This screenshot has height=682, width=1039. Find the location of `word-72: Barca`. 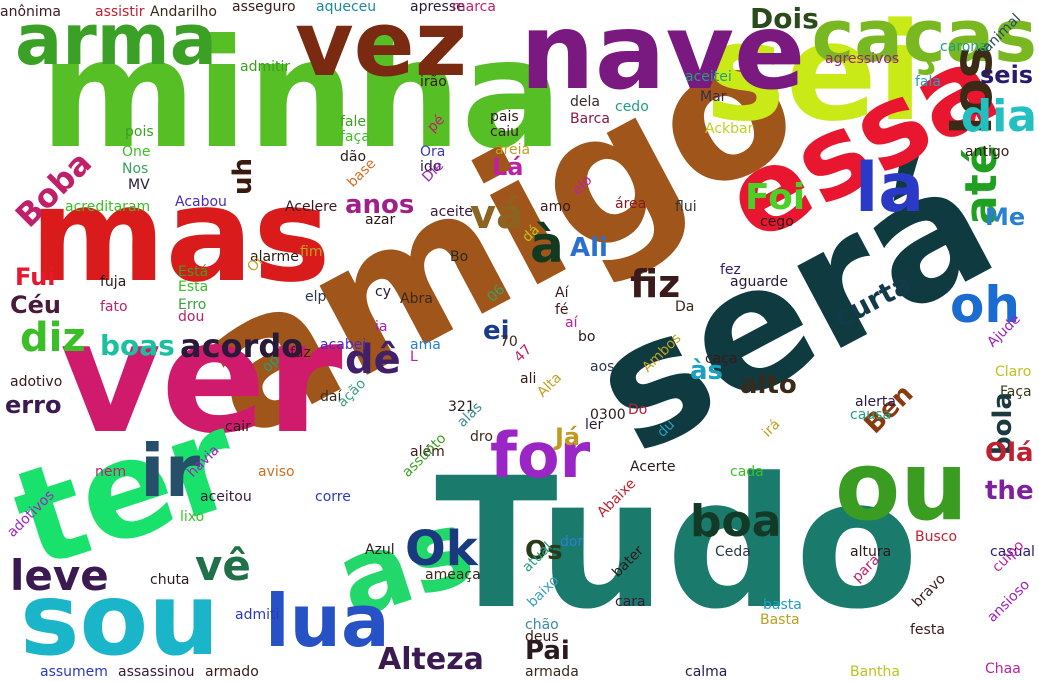

word-72: Barca is located at coordinates (590, 119).